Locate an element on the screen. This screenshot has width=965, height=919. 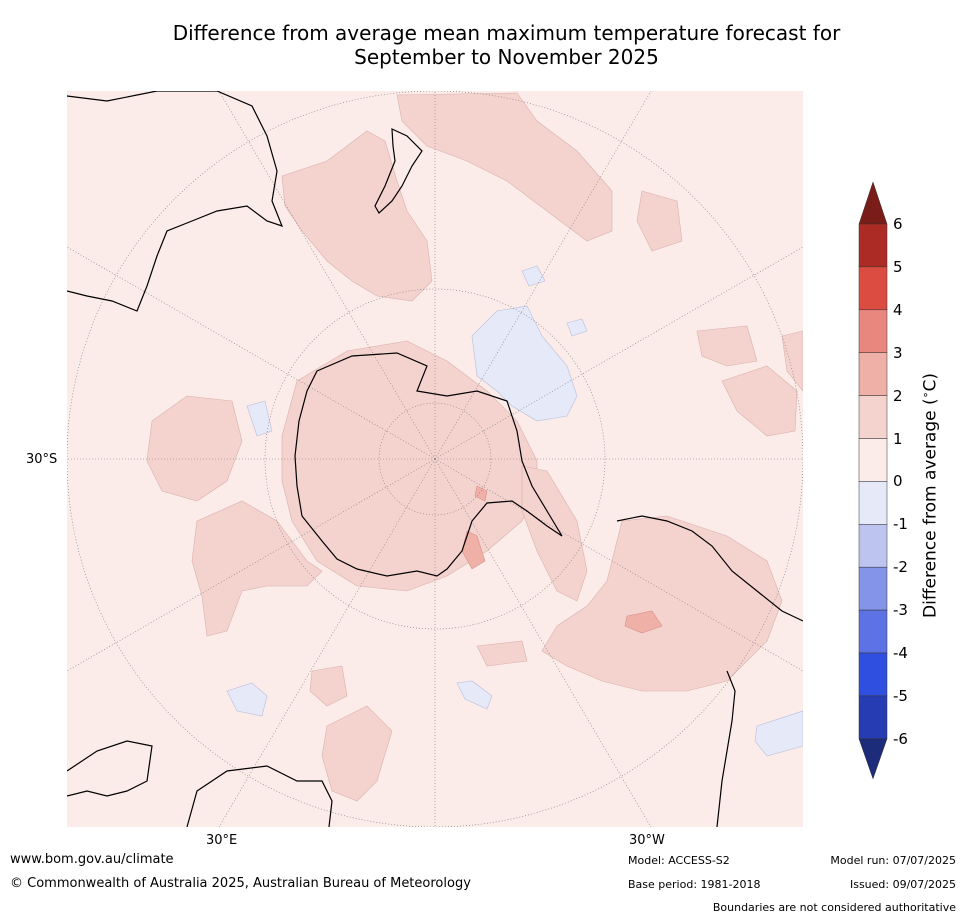
meridian-30e is located at coordinates (327, 642).